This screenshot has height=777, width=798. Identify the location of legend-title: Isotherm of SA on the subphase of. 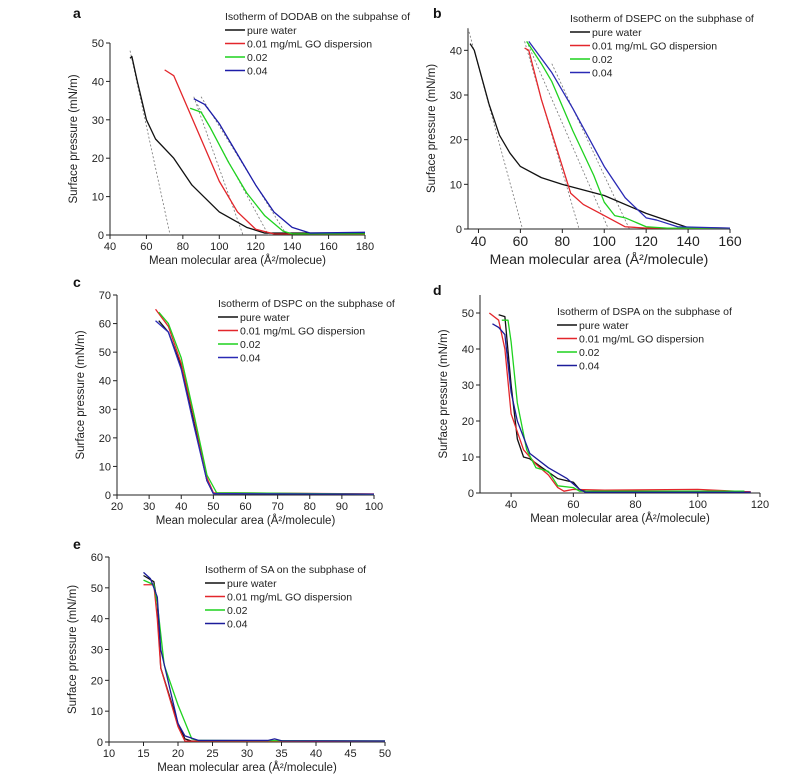
(285, 570).